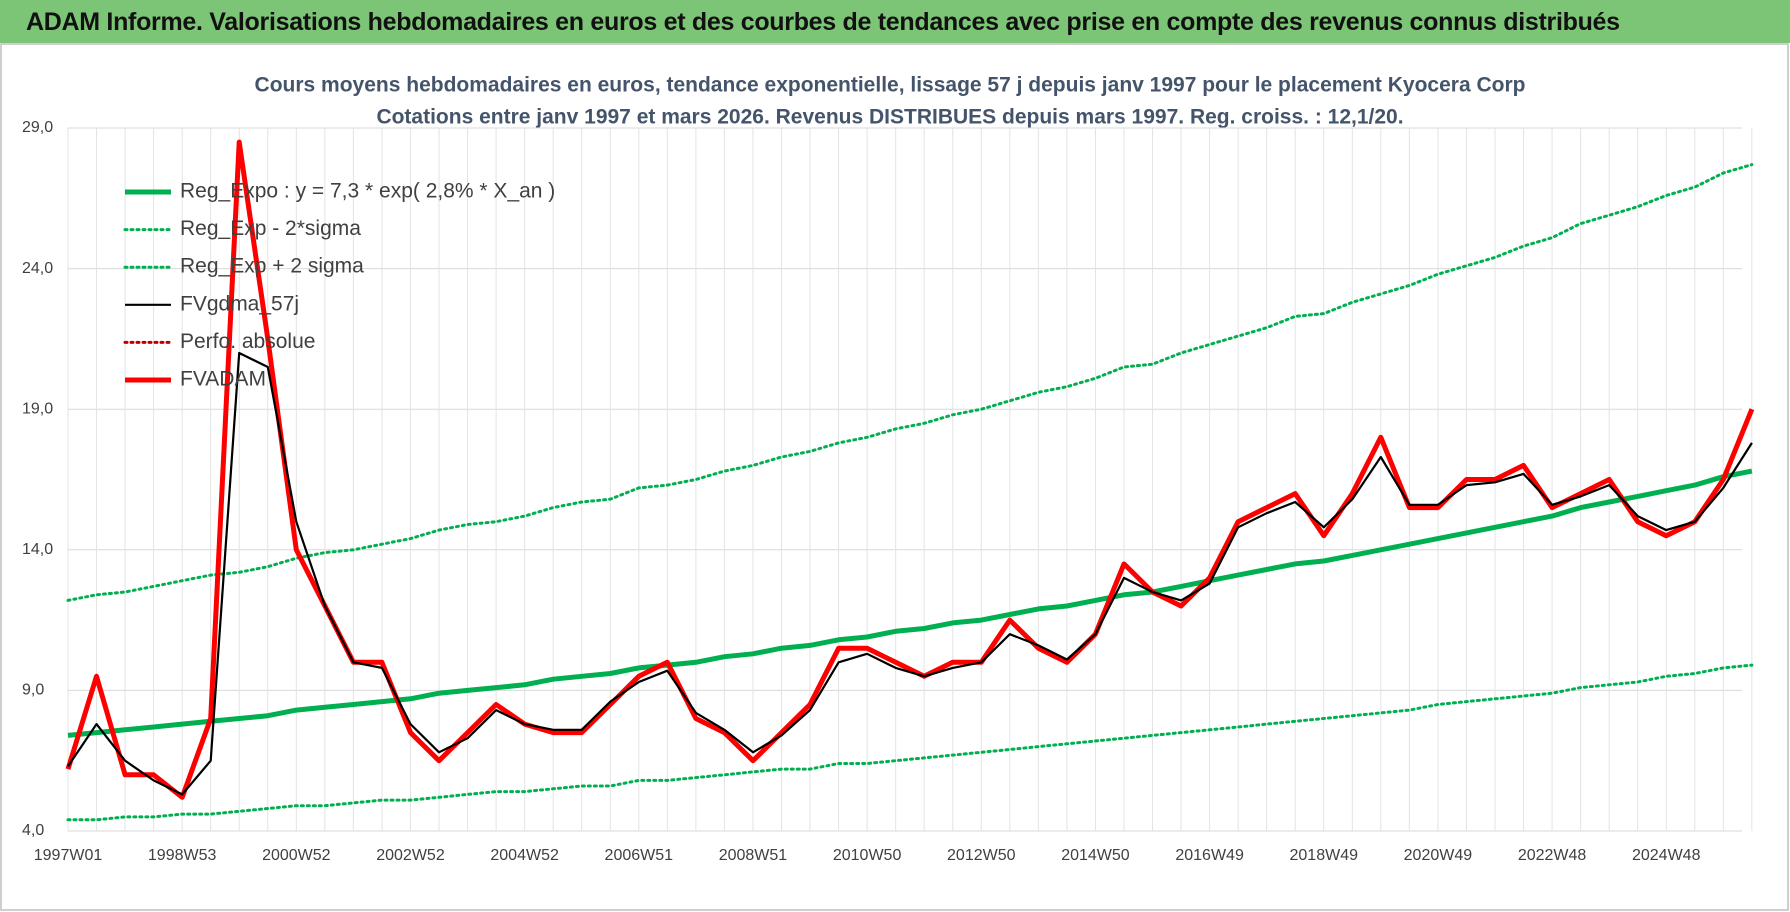  What do you see at coordinates (272, 266) in the screenshot?
I see `legend-label: Reg_Exp + 2 sigma` at bounding box center [272, 266].